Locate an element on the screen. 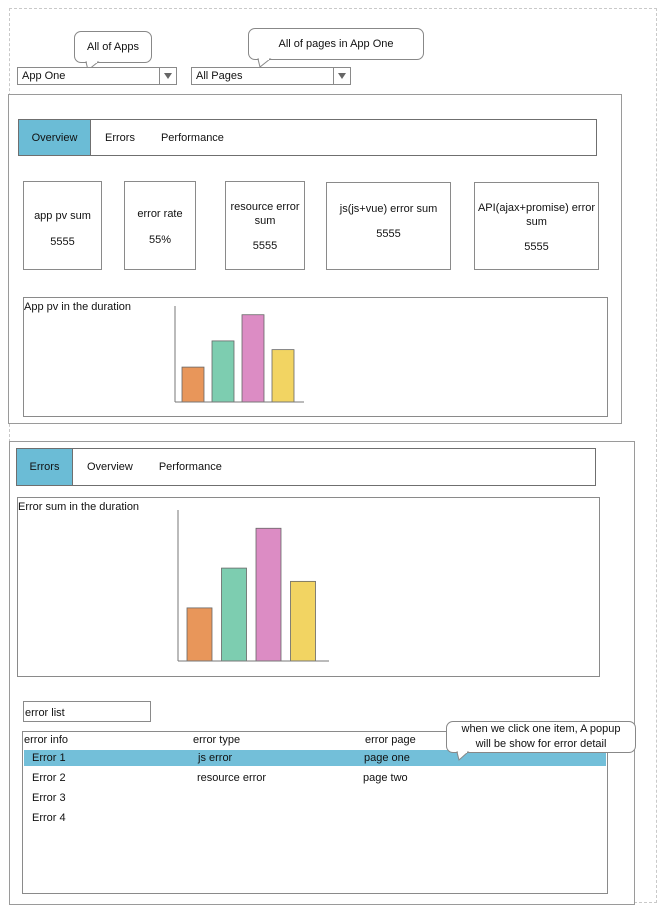 The width and height of the screenshot is (665, 911). cell-info: Error 1 is located at coordinates (49, 758).